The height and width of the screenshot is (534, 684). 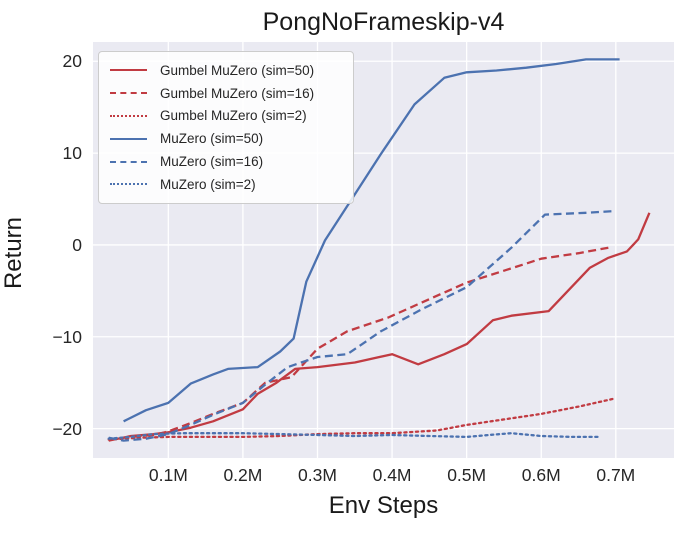 I want to click on legend-label: Gumbel MuZero (sim=2), so click(x=233, y=116).